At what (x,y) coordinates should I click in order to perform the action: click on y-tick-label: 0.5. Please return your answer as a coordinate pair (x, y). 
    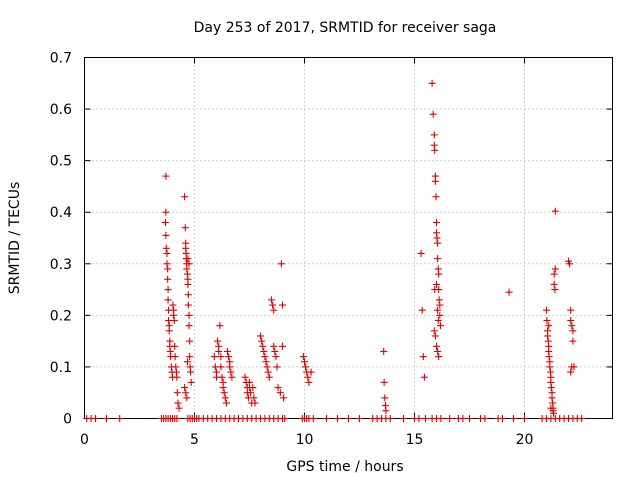
    Looking at the image, I should click on (61, 162).